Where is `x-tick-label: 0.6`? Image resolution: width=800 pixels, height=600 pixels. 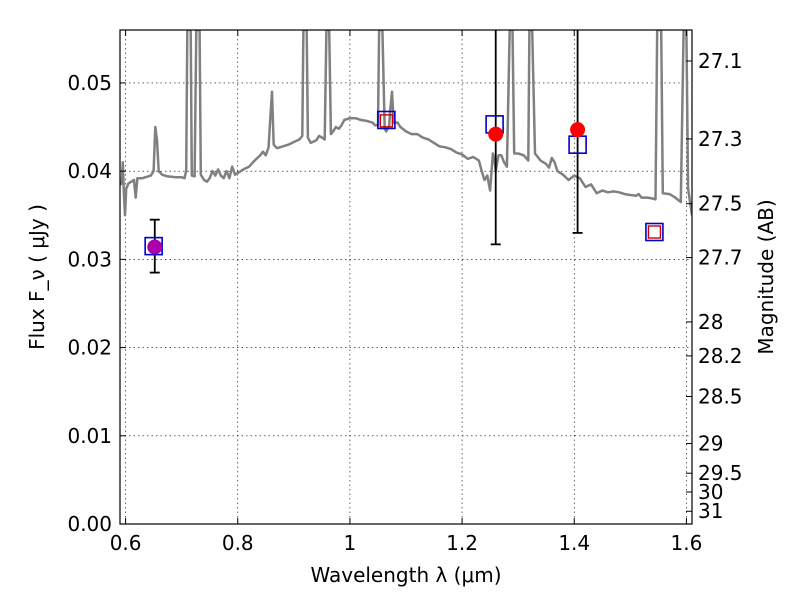 x-tick-label: 0.6 is located at coordinates (126, 543).